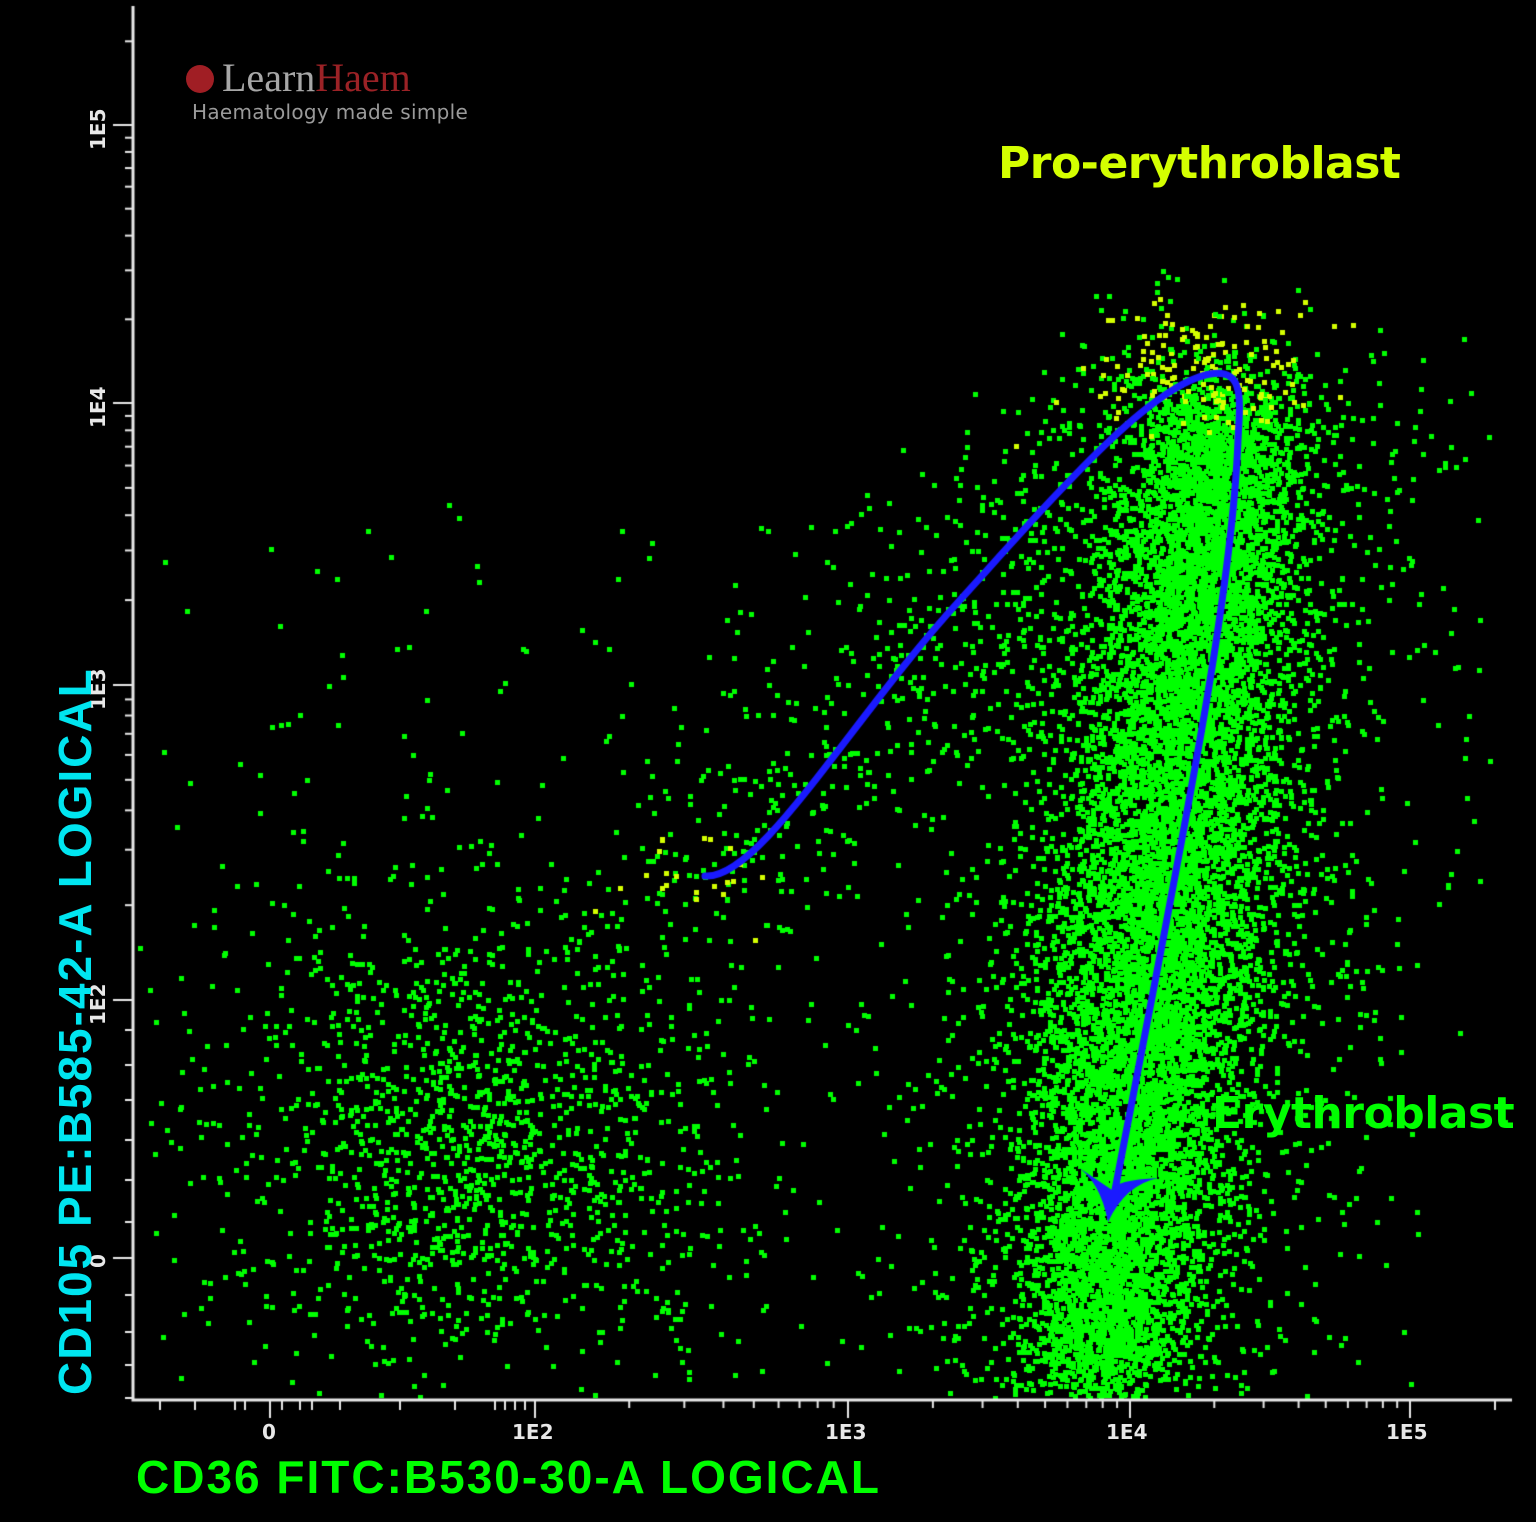 Image resolution: width=1536 pixels, height=1522 pixels. What do you see at coordinates (269, 1432) in the screenshot?
I see `x-tick-label: 0` at bounding box center [269, 1432].